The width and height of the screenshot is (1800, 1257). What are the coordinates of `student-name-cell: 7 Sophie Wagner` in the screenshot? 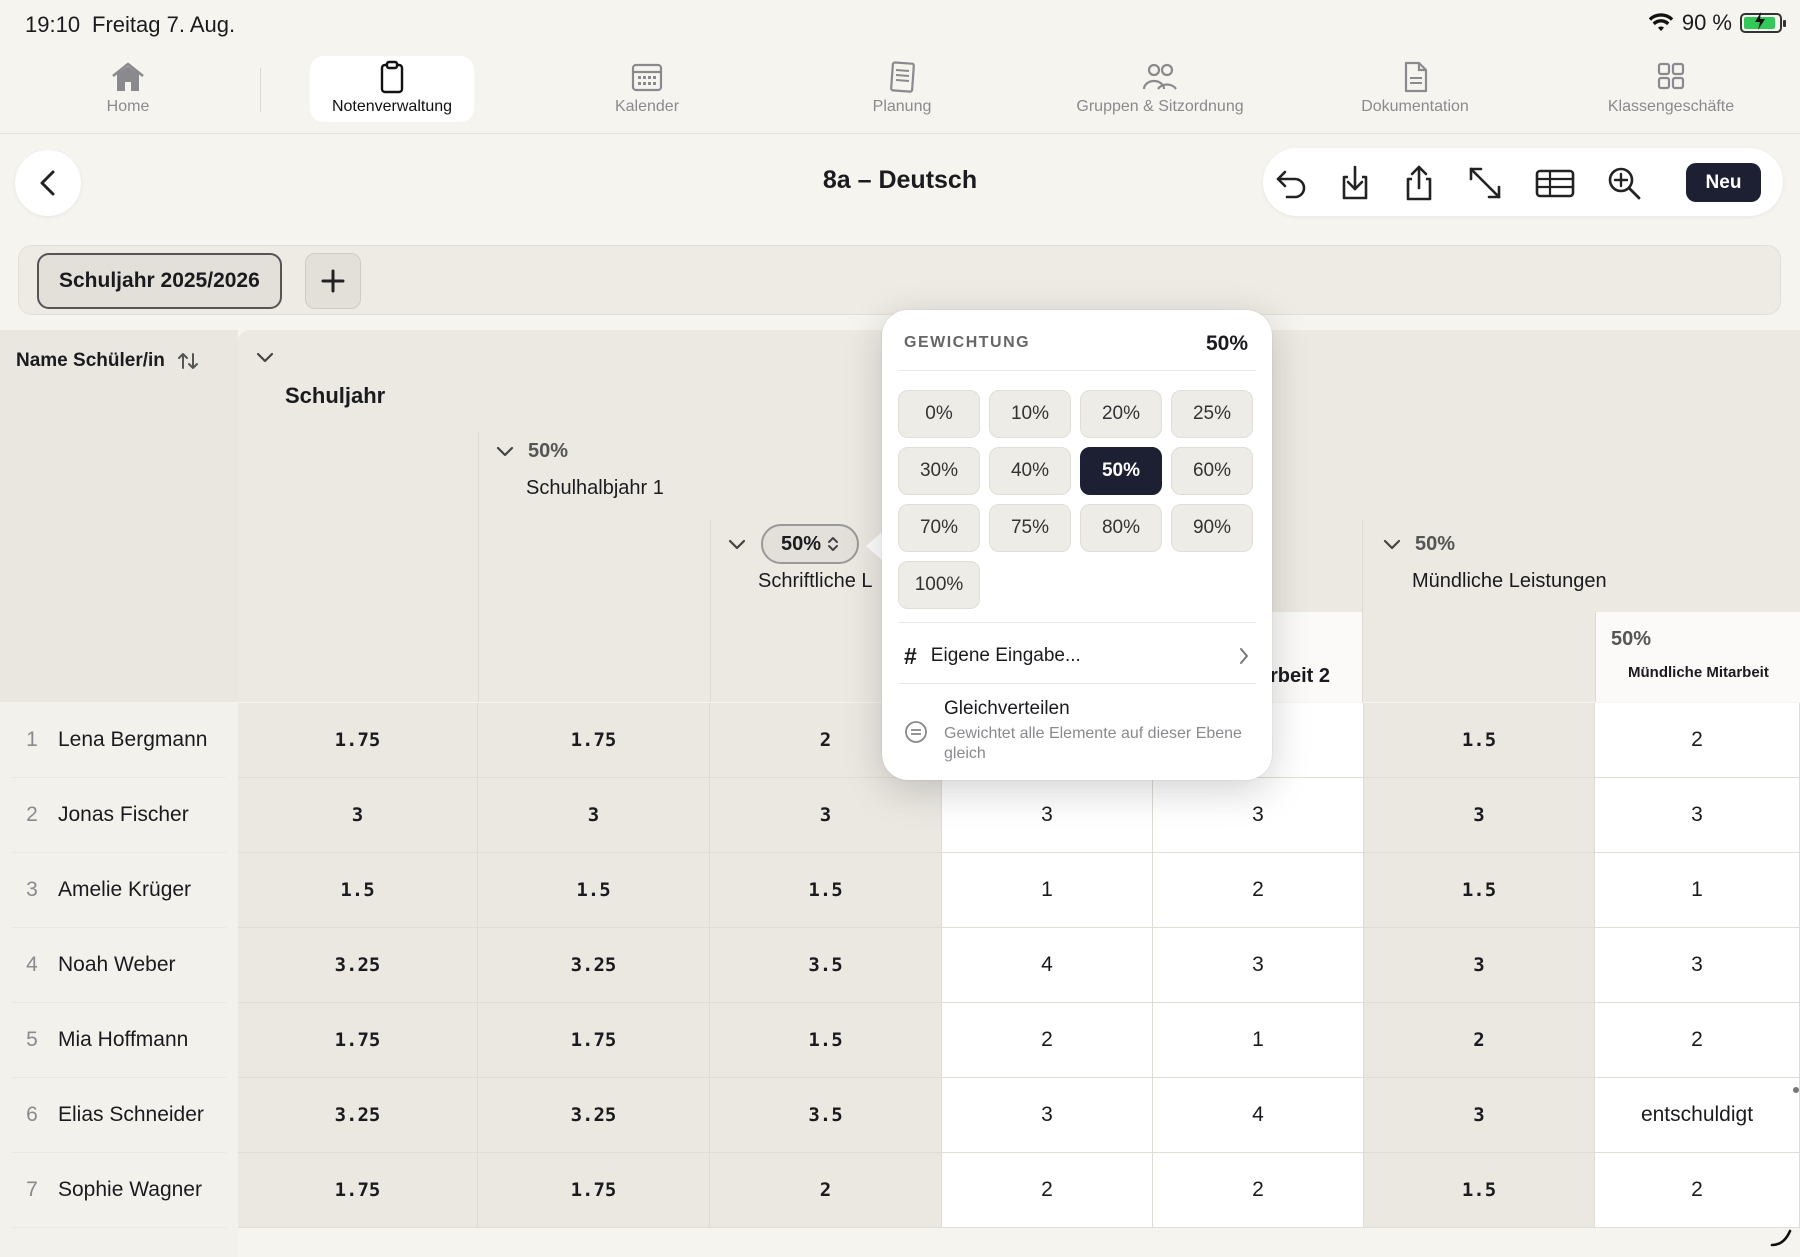 It's located at (119, 1190).